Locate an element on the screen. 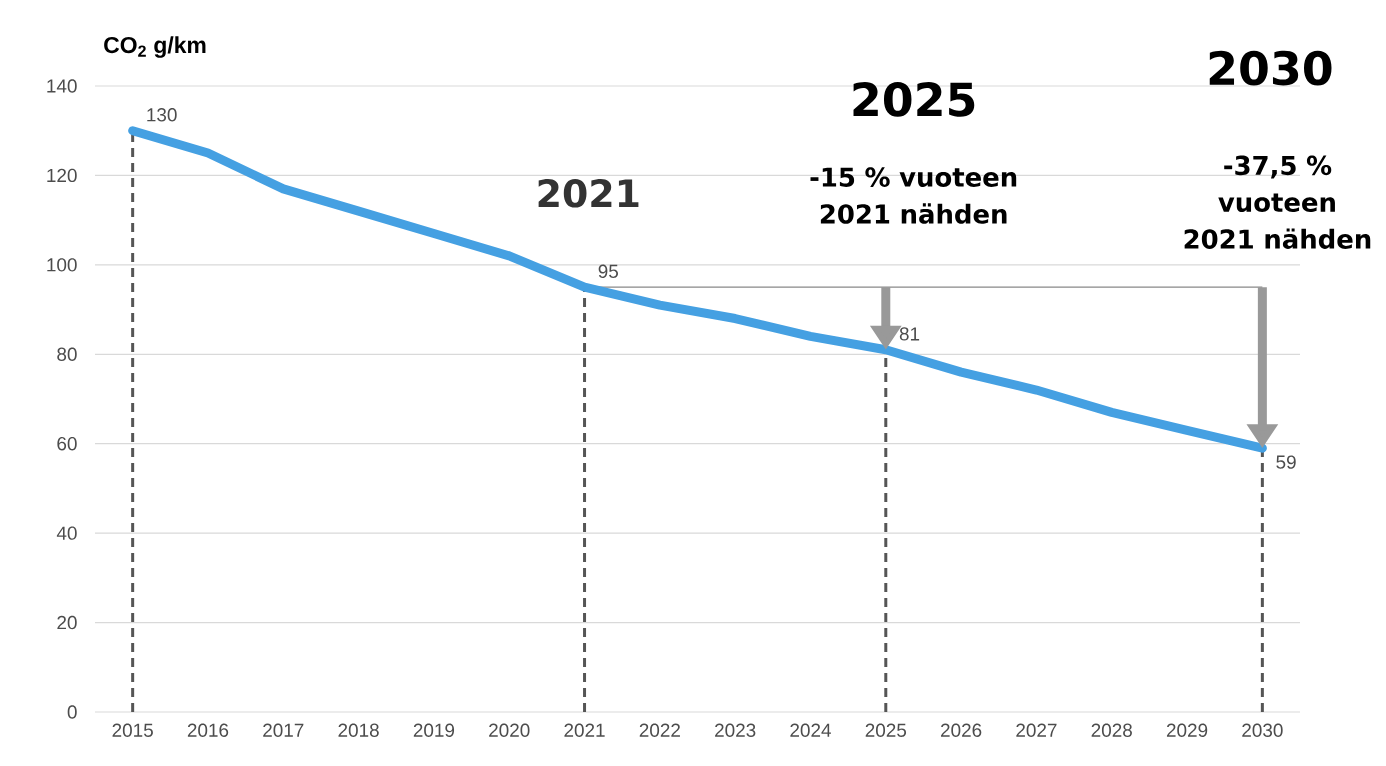 The height and width of the screenshot is (766, 1386). y-tick-label: 80 is located at coordinates (67, 354).